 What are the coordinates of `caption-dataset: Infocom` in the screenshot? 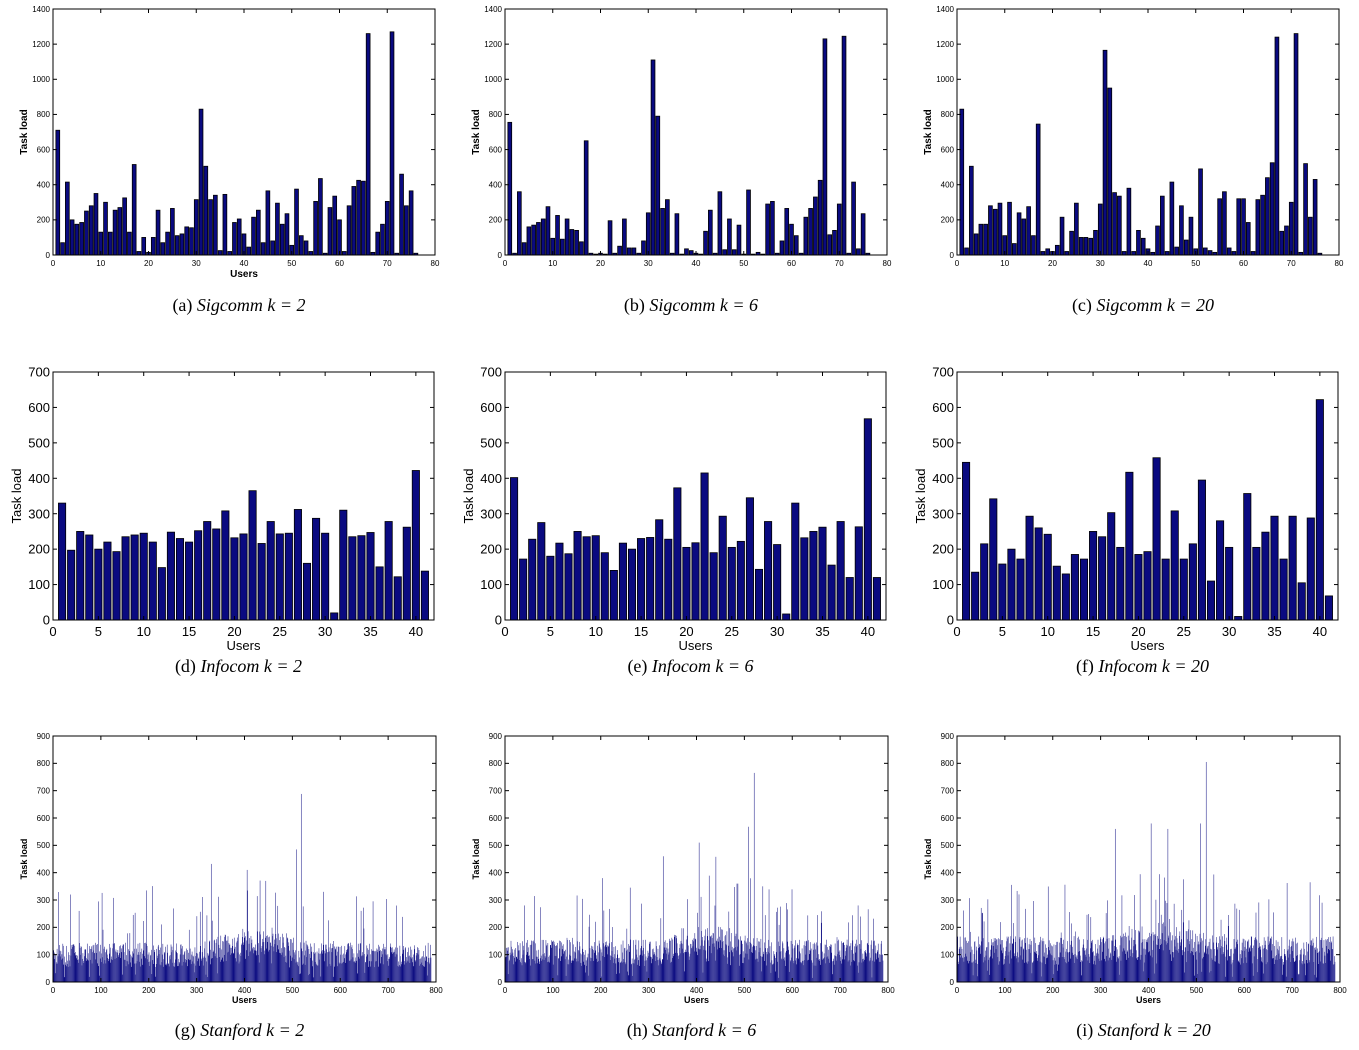 It's located at (1129, 666).